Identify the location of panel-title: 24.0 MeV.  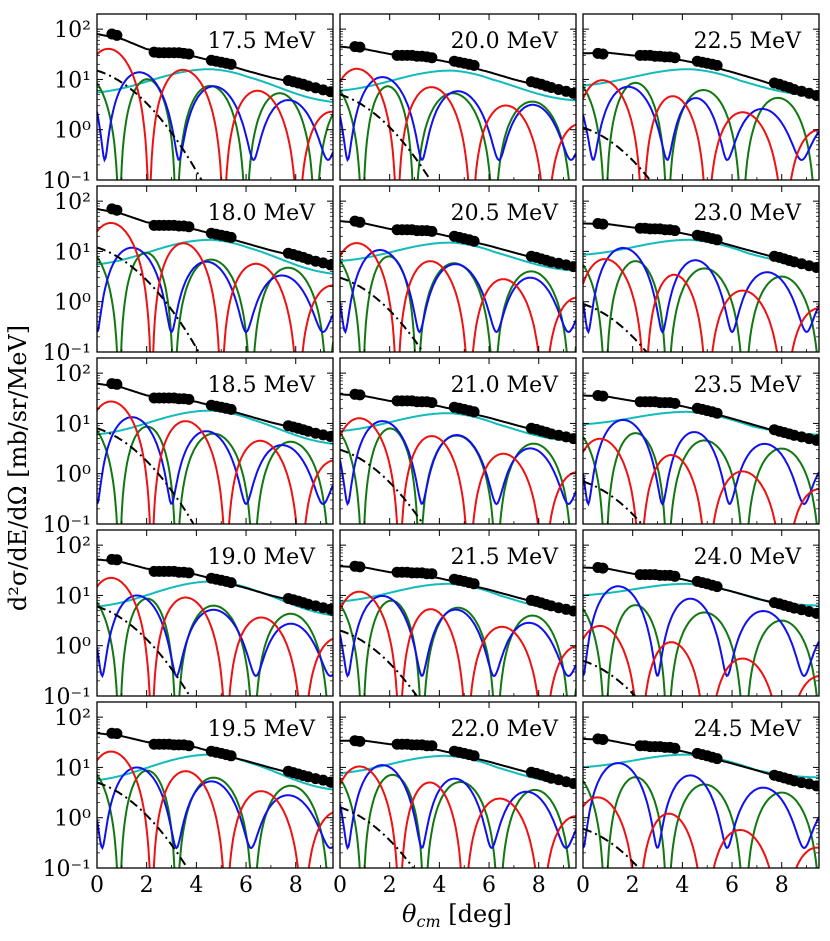
(748, 557).